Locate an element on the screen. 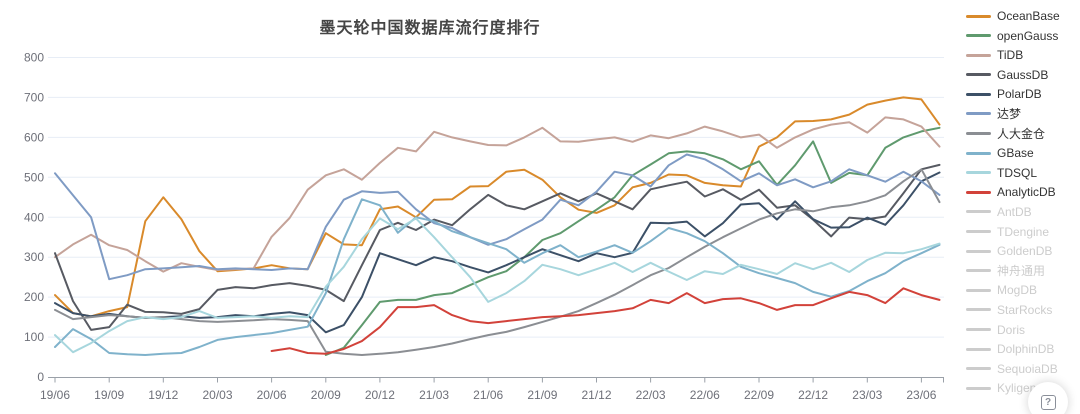  legend-item-SequoiaDB: SequoiaDB is located at coordinates (1023, 369).